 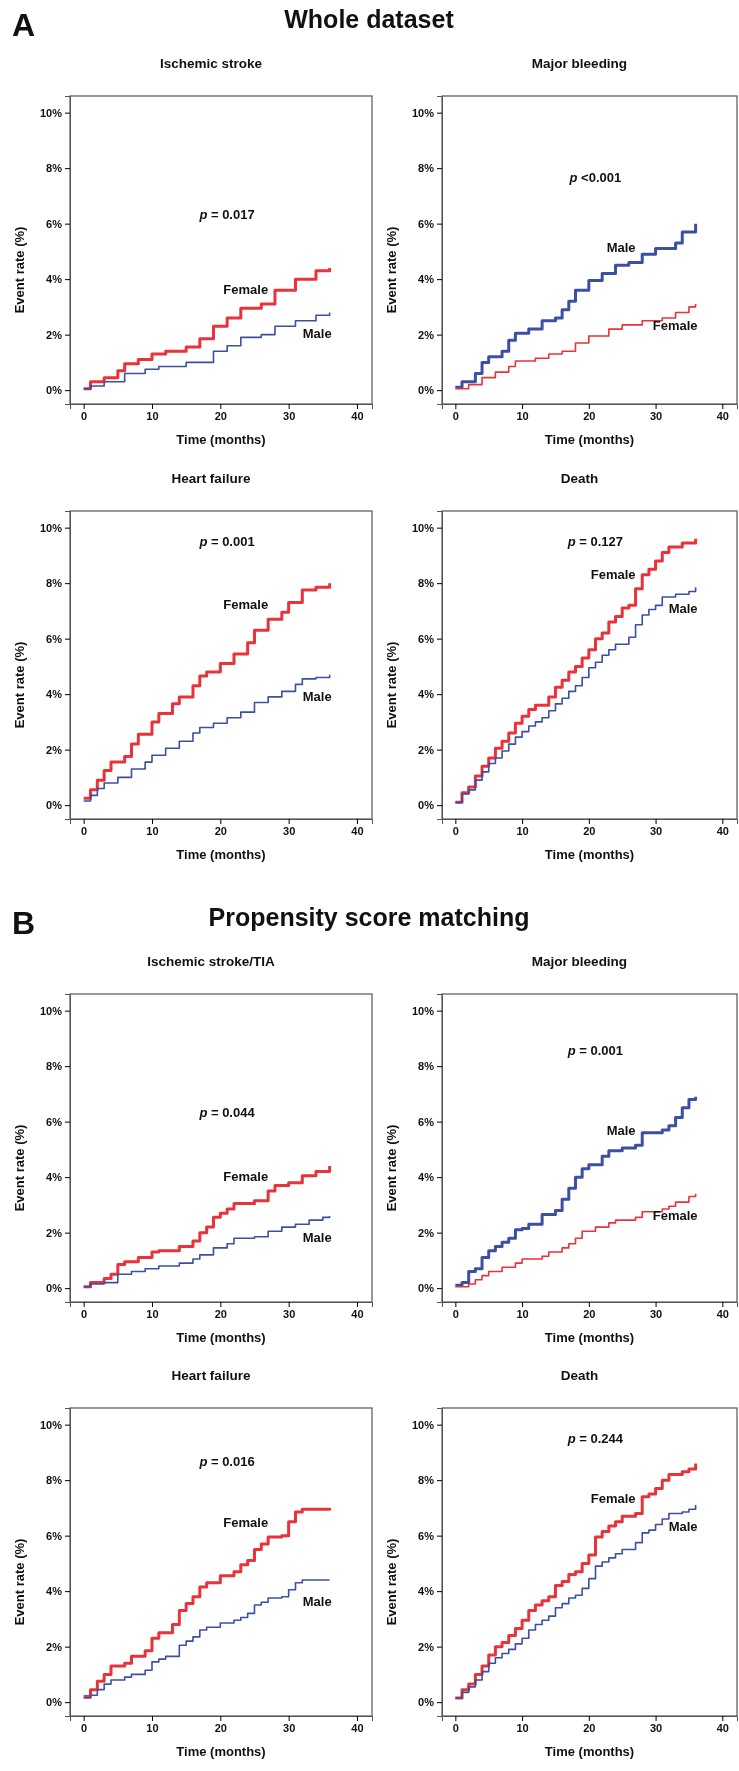 I want to click on text: A, so click(x=24, y=25).